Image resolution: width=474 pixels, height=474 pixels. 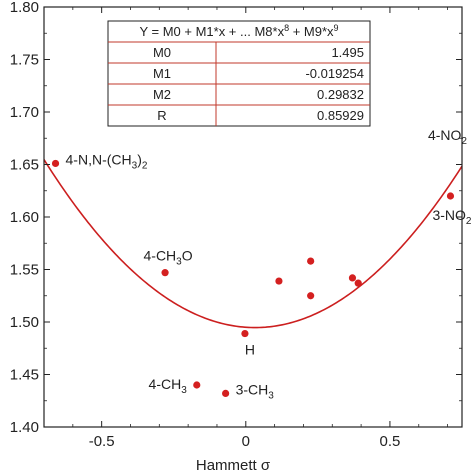 I want to click on point-label: 3-NO2, so click(x=451, y=217).